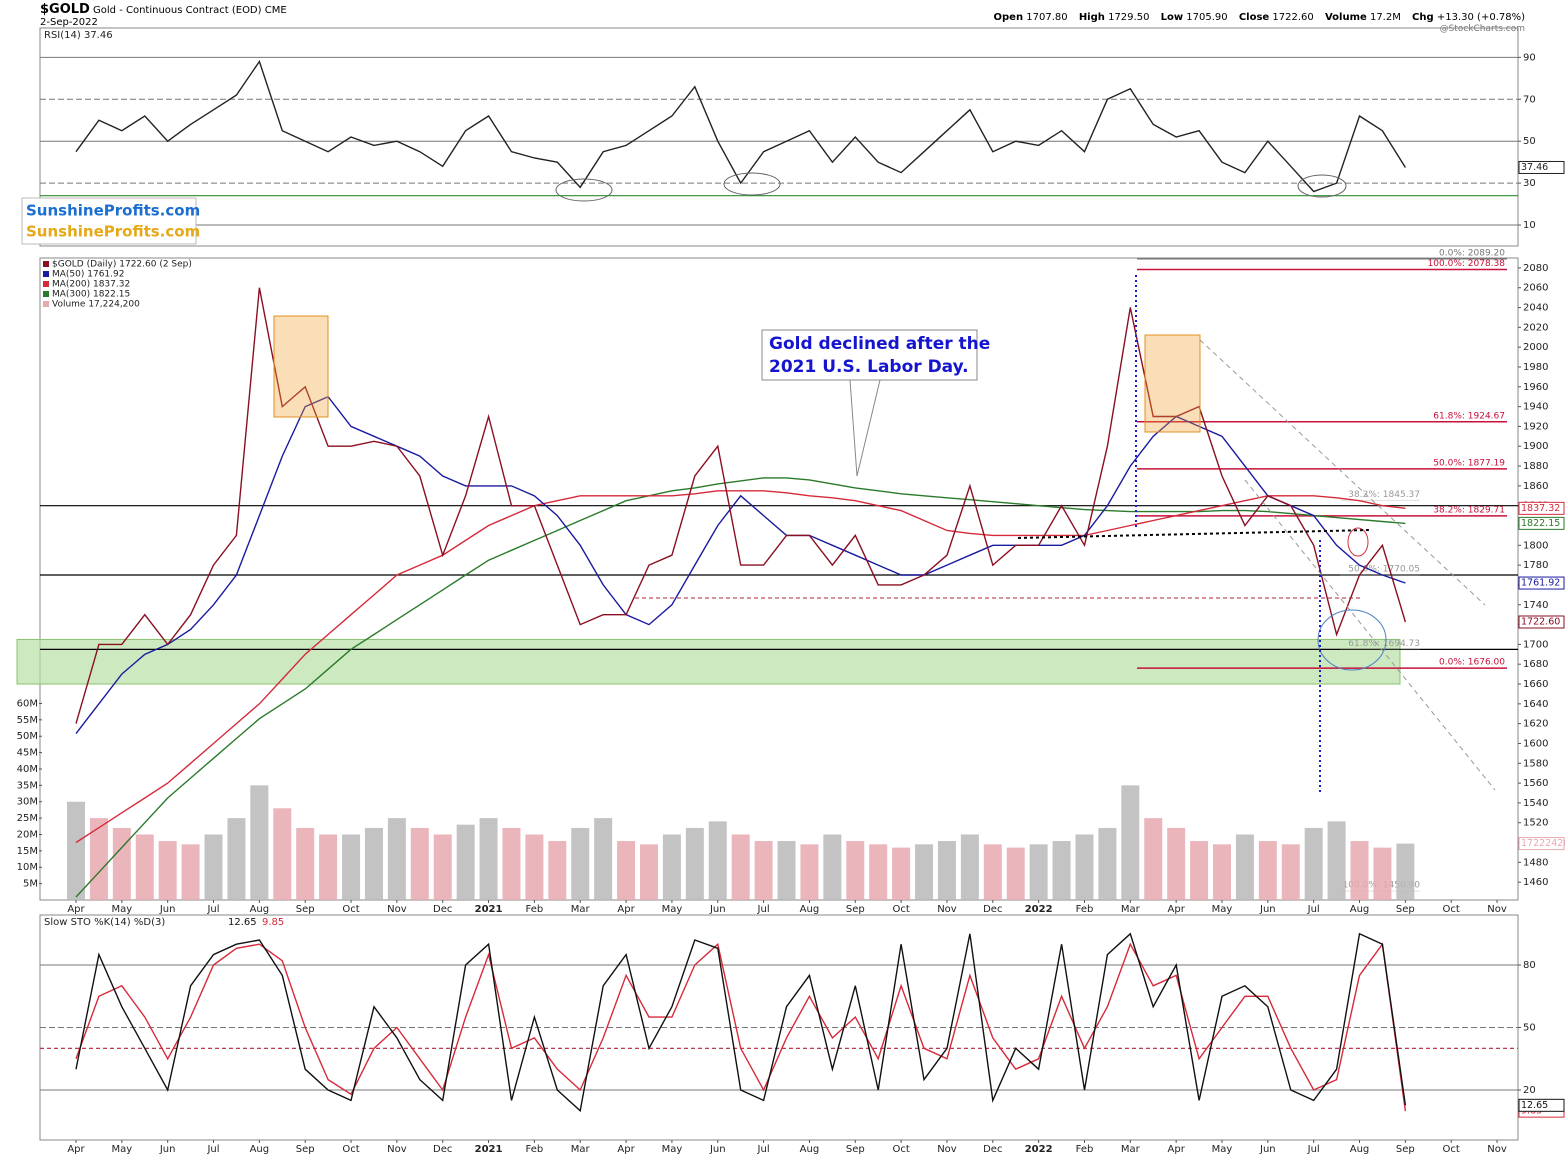 The width and height of the screenshot is (1565, 1157). I want to click on end-label: 1722.60, so click(1540, 621).